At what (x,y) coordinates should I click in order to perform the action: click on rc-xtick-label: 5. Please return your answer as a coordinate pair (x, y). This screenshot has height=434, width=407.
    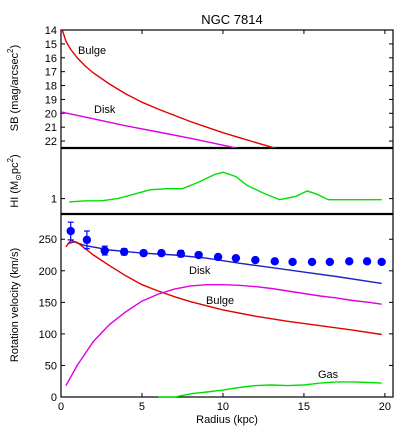
    Looking at the image, I should click on (142, 407).